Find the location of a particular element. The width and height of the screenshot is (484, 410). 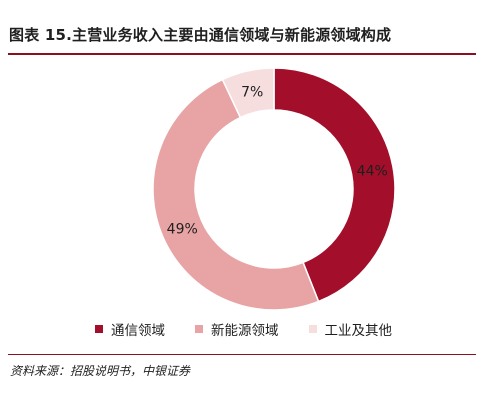

chart-legend: 通信领域 新能源领域 工业及其他 is located at coordinates (244, 329).